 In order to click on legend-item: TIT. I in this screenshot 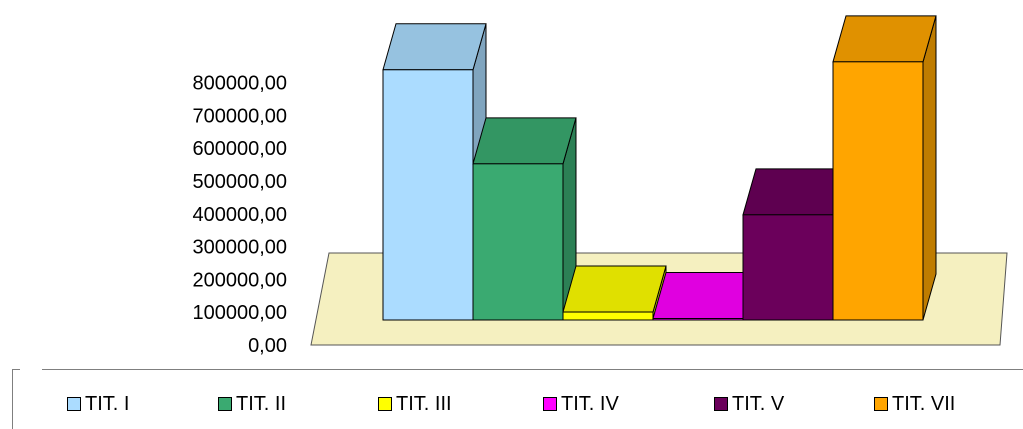, I will do `click(98, 404)`.